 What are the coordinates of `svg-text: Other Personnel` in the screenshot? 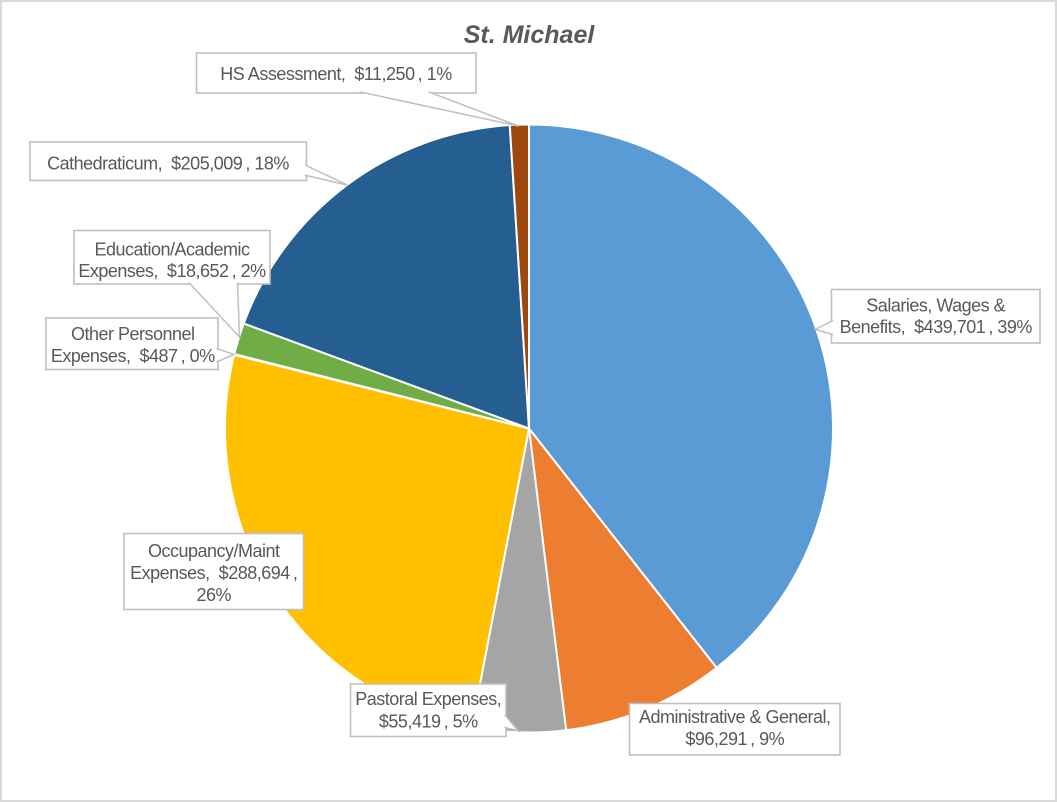 It's located at (133, 334).